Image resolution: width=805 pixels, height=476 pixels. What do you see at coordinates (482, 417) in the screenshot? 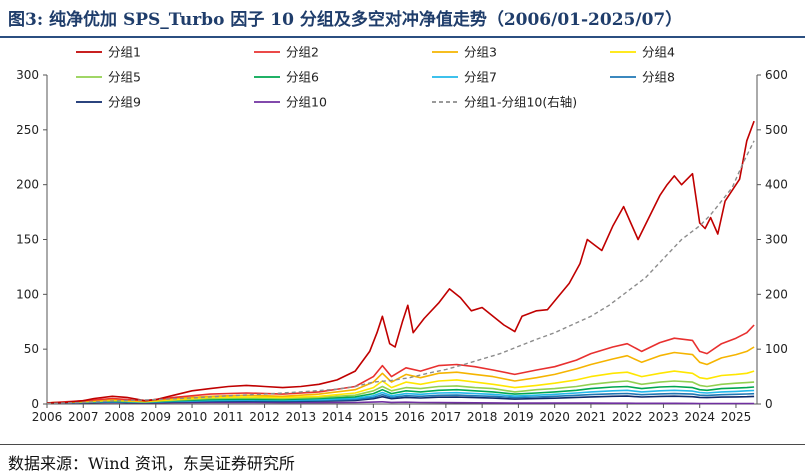
I see `x-tick-label: 2018` at bounding box center [482, 417].